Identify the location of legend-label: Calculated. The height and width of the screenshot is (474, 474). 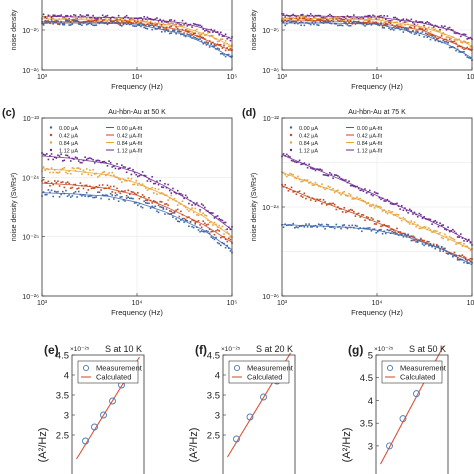
(264, 377).